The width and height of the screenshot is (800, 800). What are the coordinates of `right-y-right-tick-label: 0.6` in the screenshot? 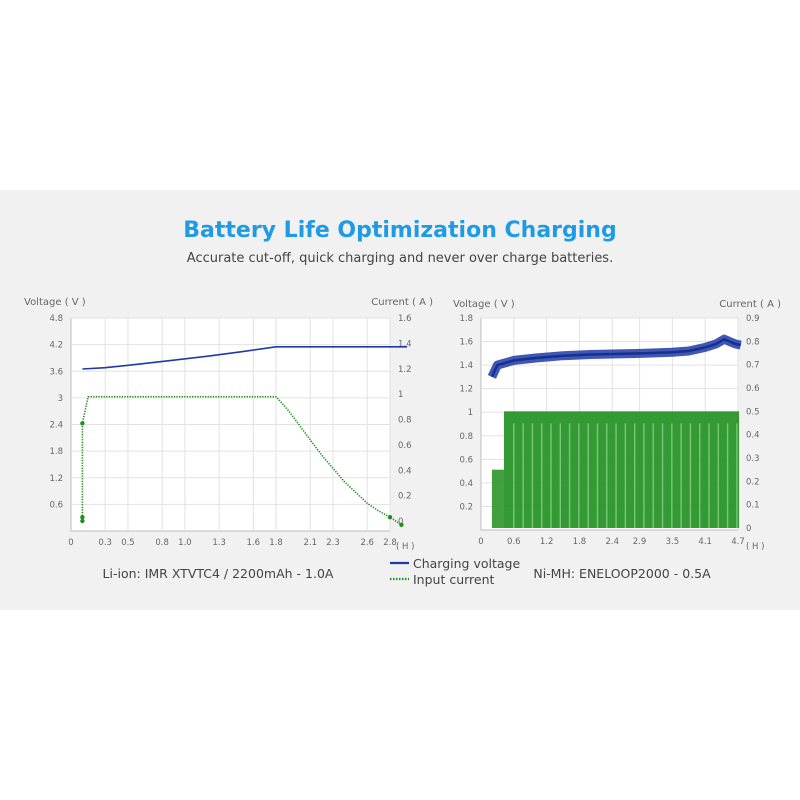 It's located at (753, 389).